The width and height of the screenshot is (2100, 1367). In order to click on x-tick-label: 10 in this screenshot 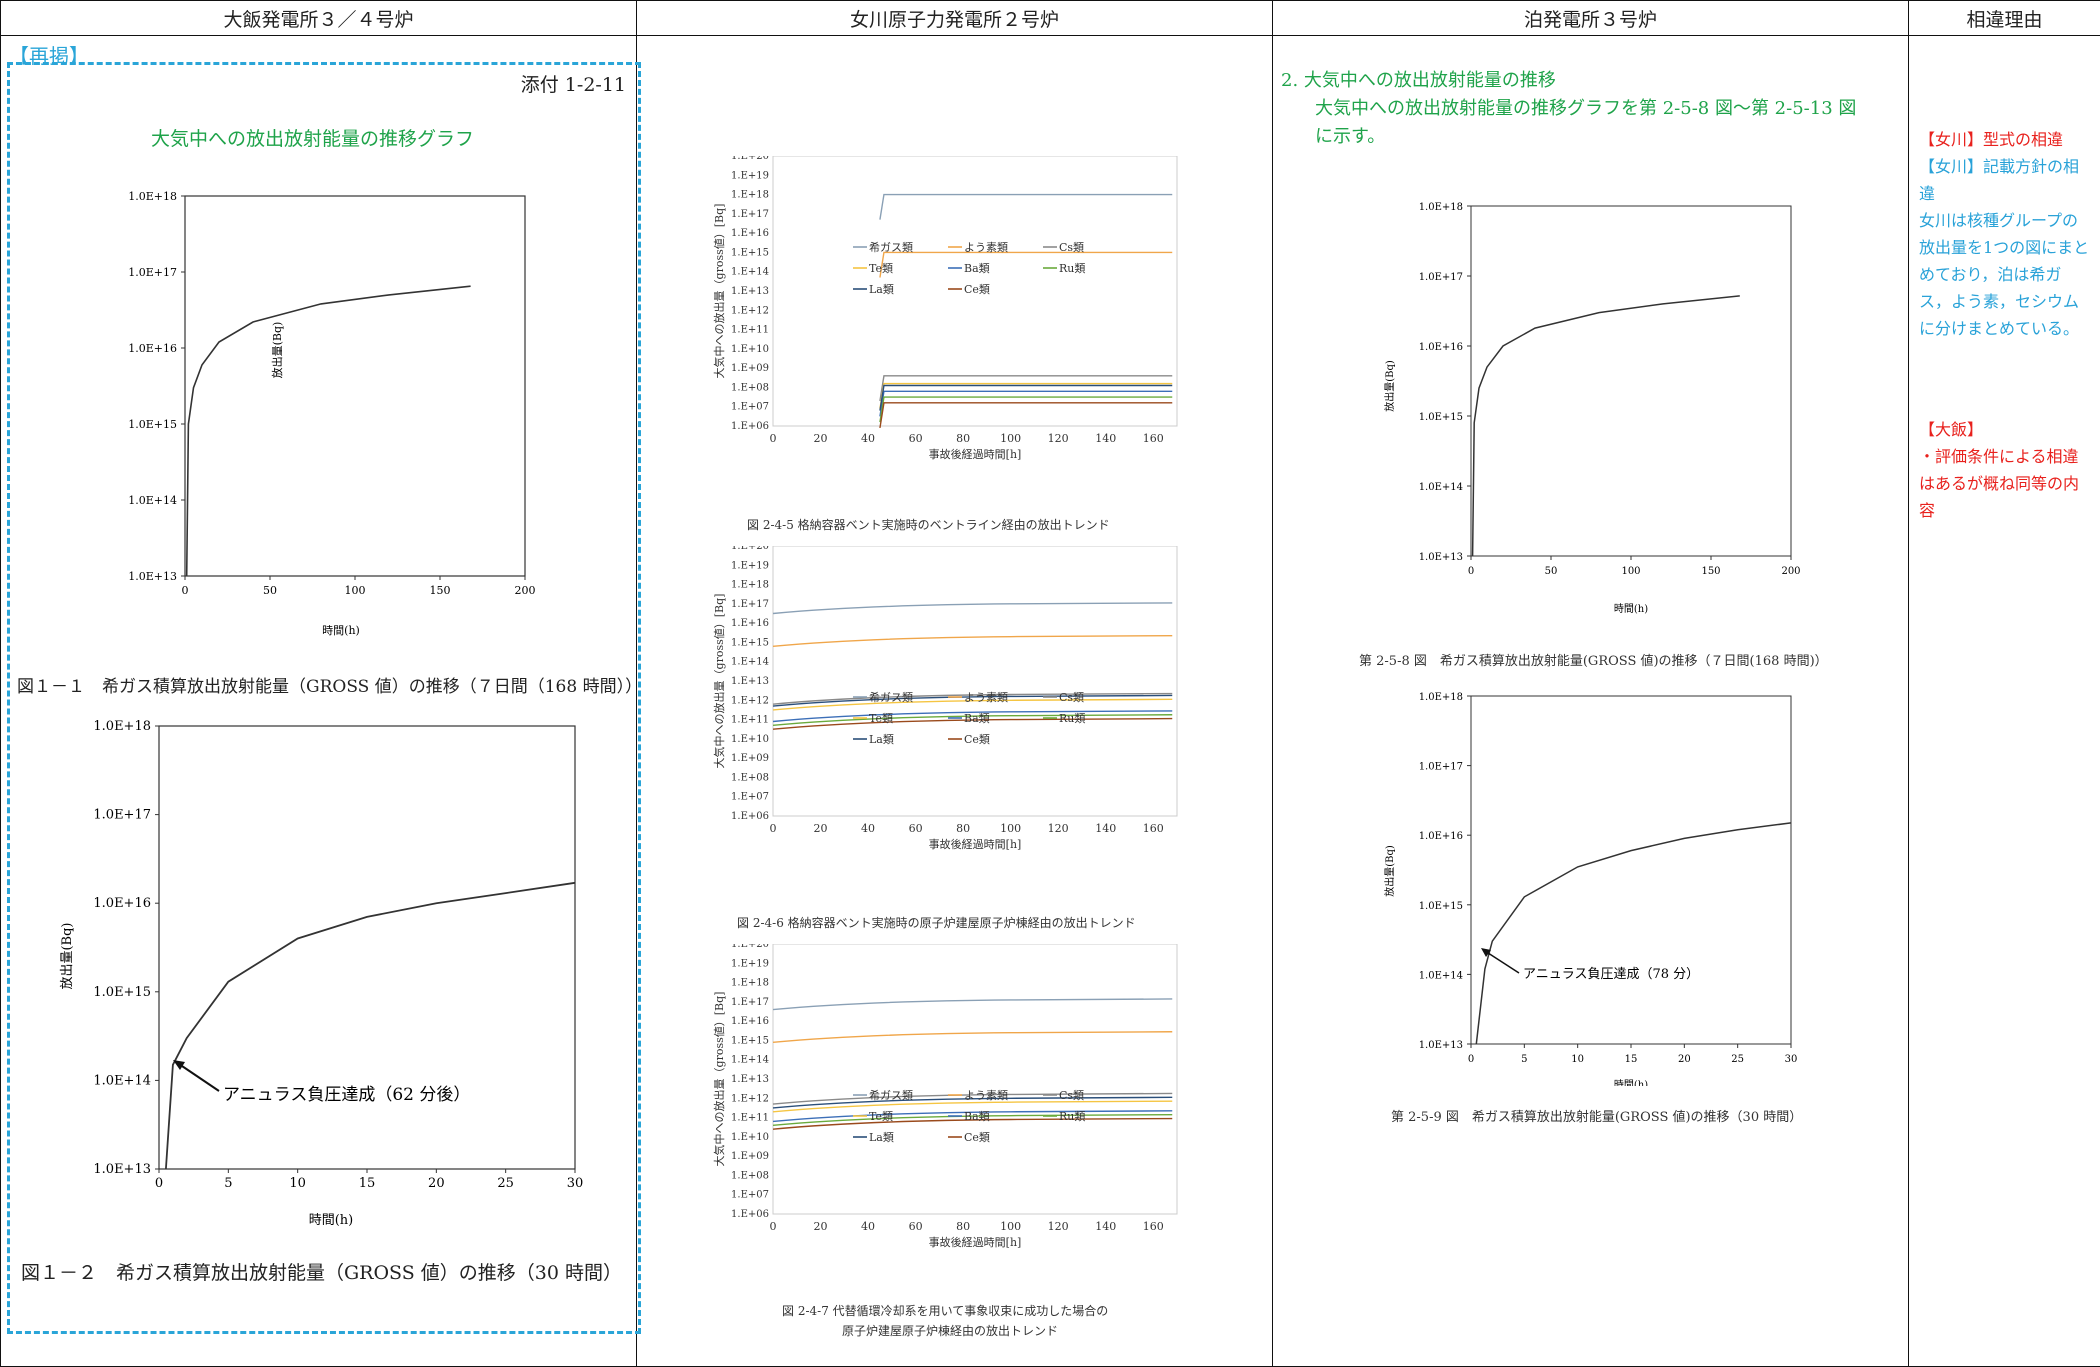, I will do `click(297, 1183)`.